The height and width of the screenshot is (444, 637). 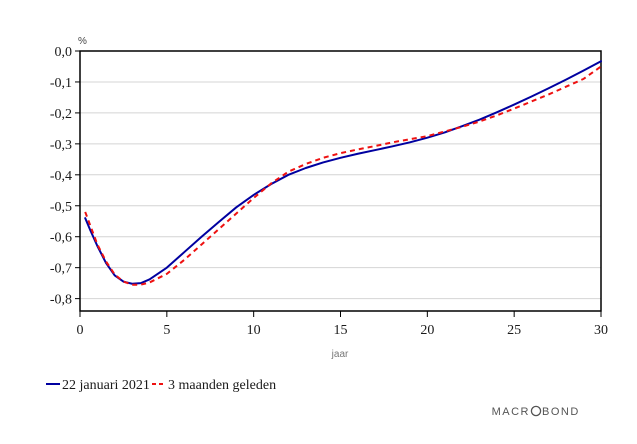 I want to click on legend: 22 januari 2021 3 maanden geleden, so click(x=161, y=385).